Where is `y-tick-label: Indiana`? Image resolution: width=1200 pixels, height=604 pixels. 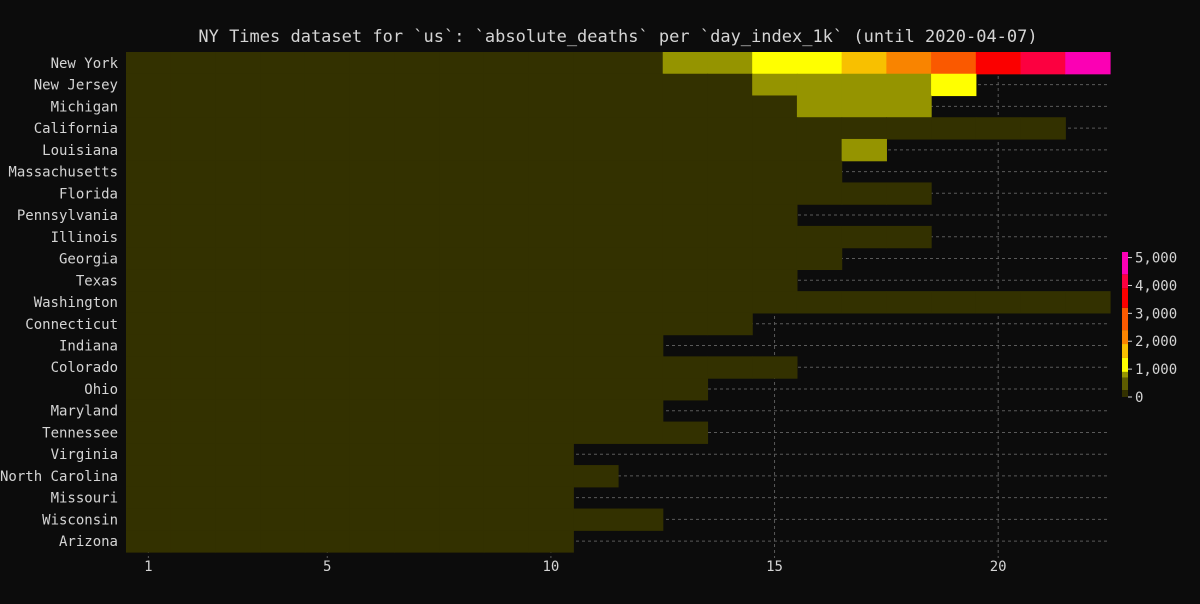 y-tick-label: Indiana is located at coordinates (88, 346).